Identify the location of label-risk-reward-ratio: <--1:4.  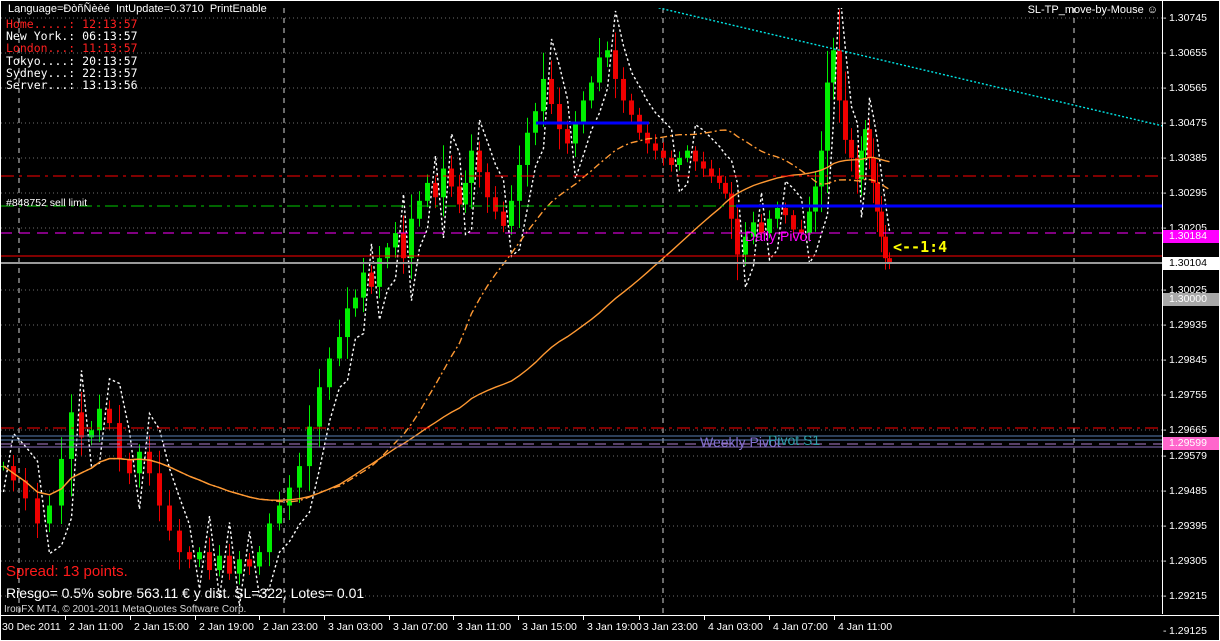
(920, 247).